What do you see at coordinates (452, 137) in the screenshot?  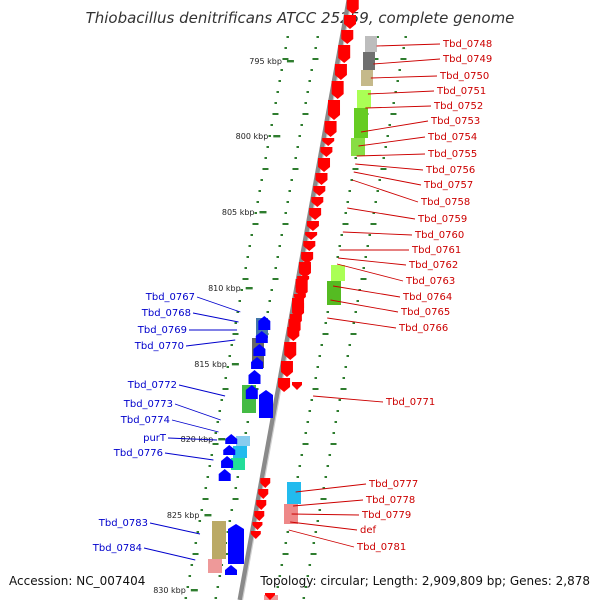 I see `forward-gene-label: Tbd_0754` at bounding box center [452, 137].